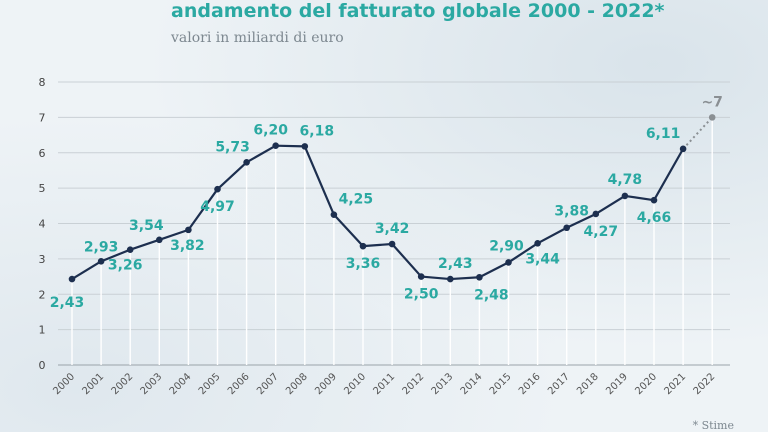 This screenshot has height=432, width=768. I want to click on data-label: 4,27, so click(601, 232).